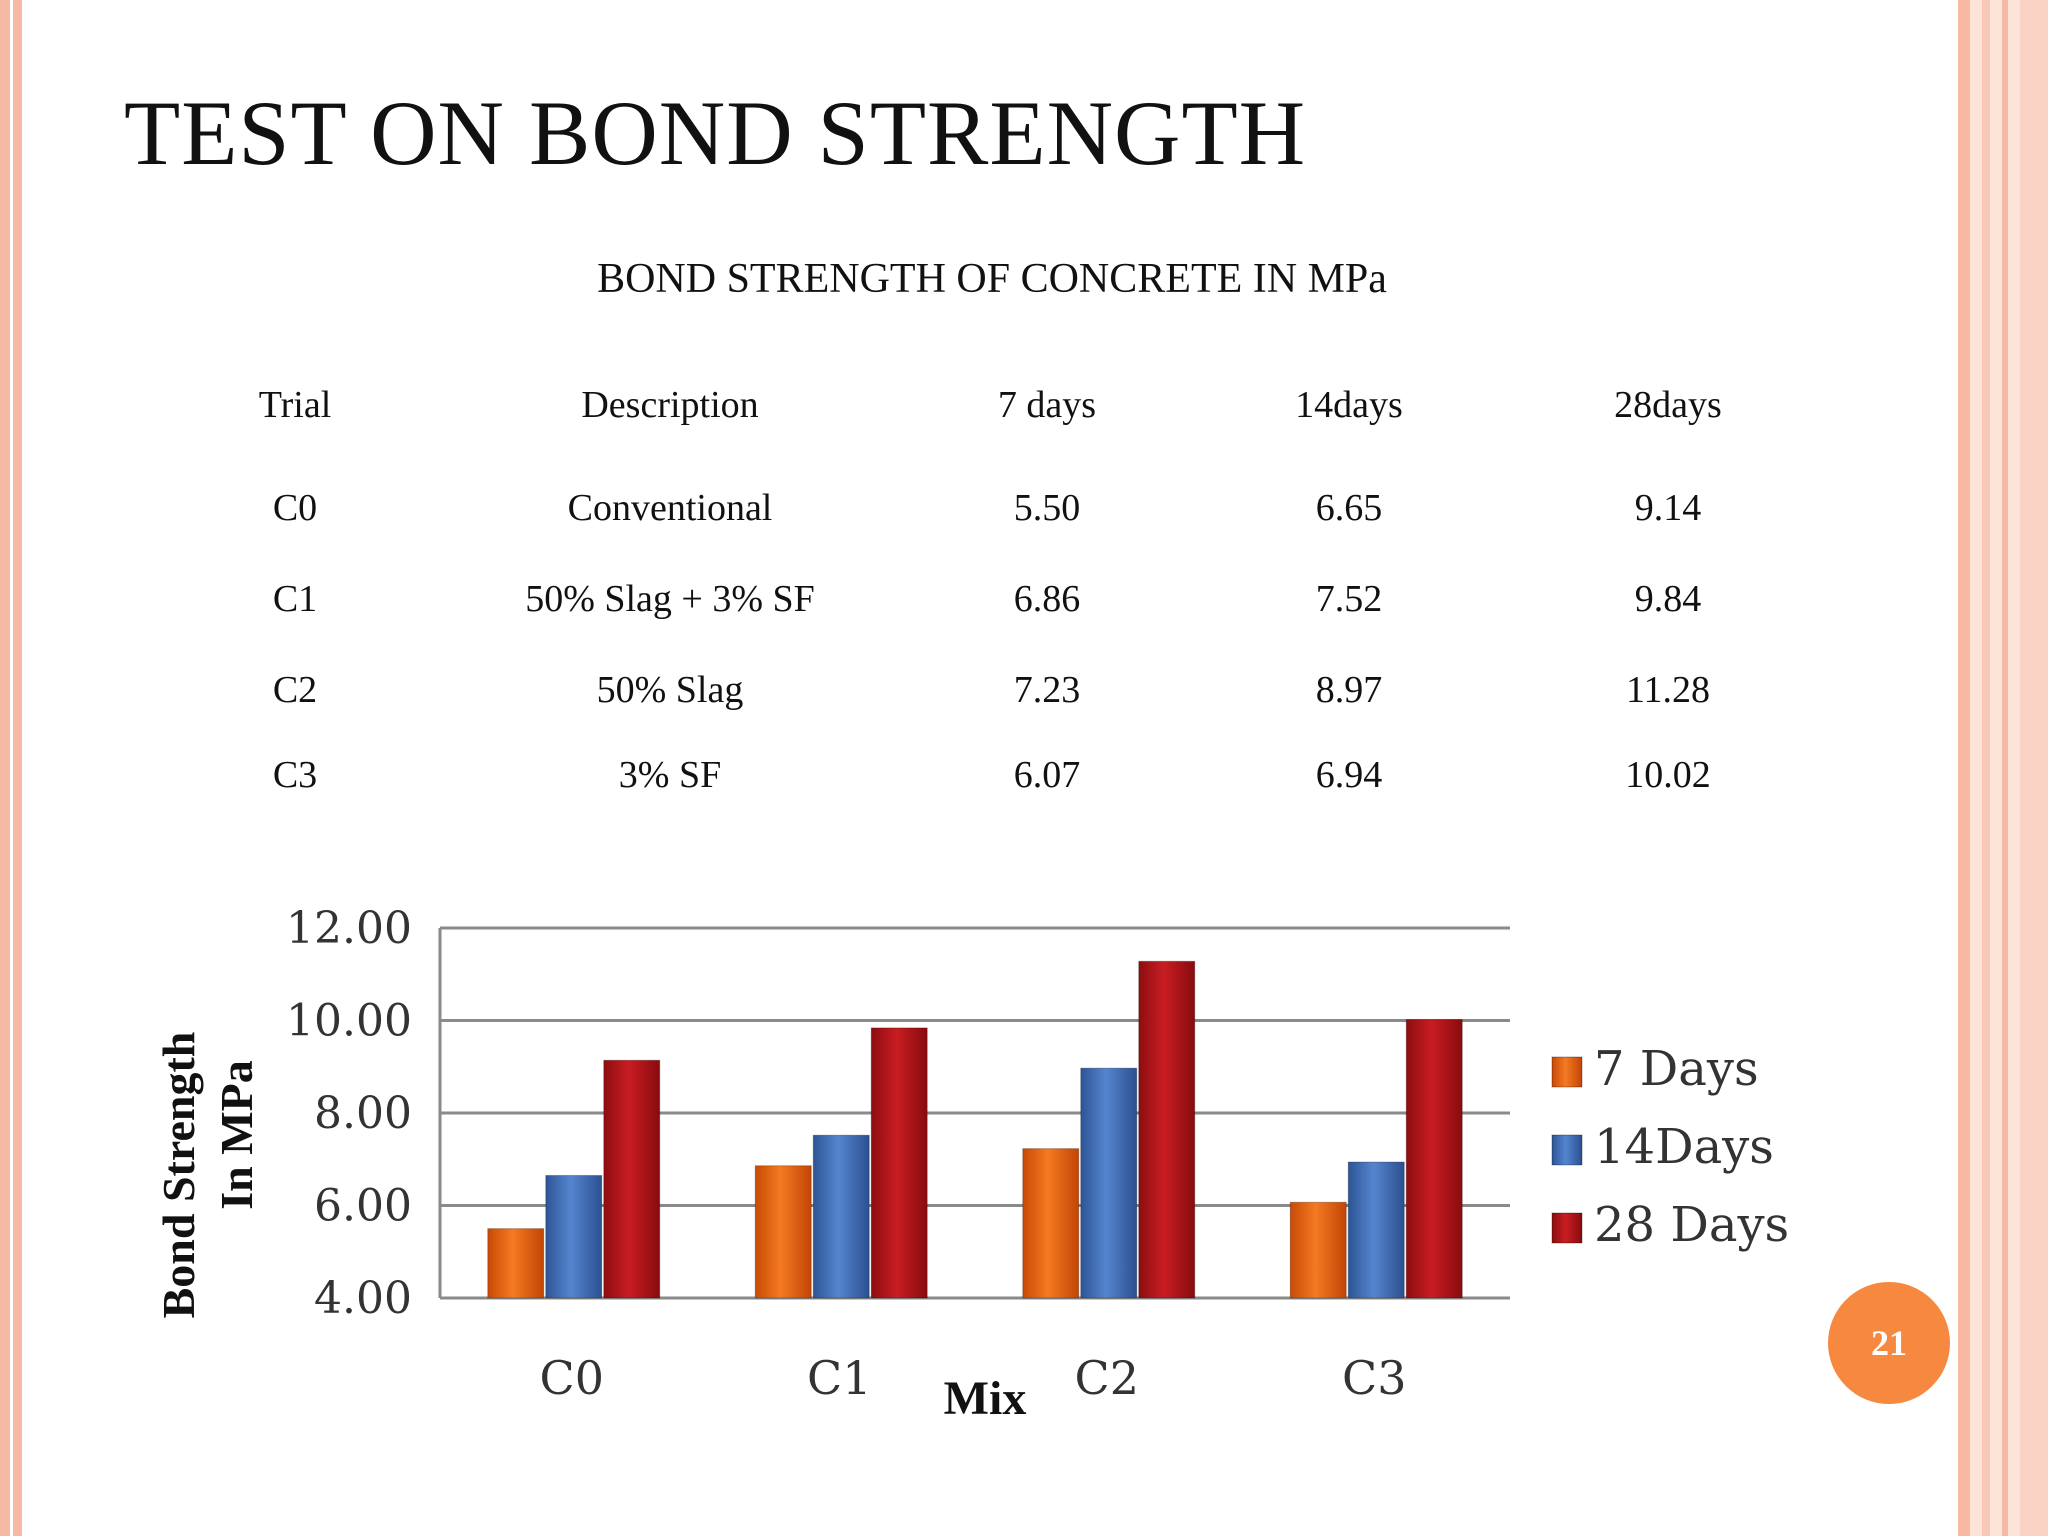 This screenshot has height=1536, width=2048. Describe the element at coordinates (349, 928) in the screenshot. I see `y-tick-label: 12.00` at that location.